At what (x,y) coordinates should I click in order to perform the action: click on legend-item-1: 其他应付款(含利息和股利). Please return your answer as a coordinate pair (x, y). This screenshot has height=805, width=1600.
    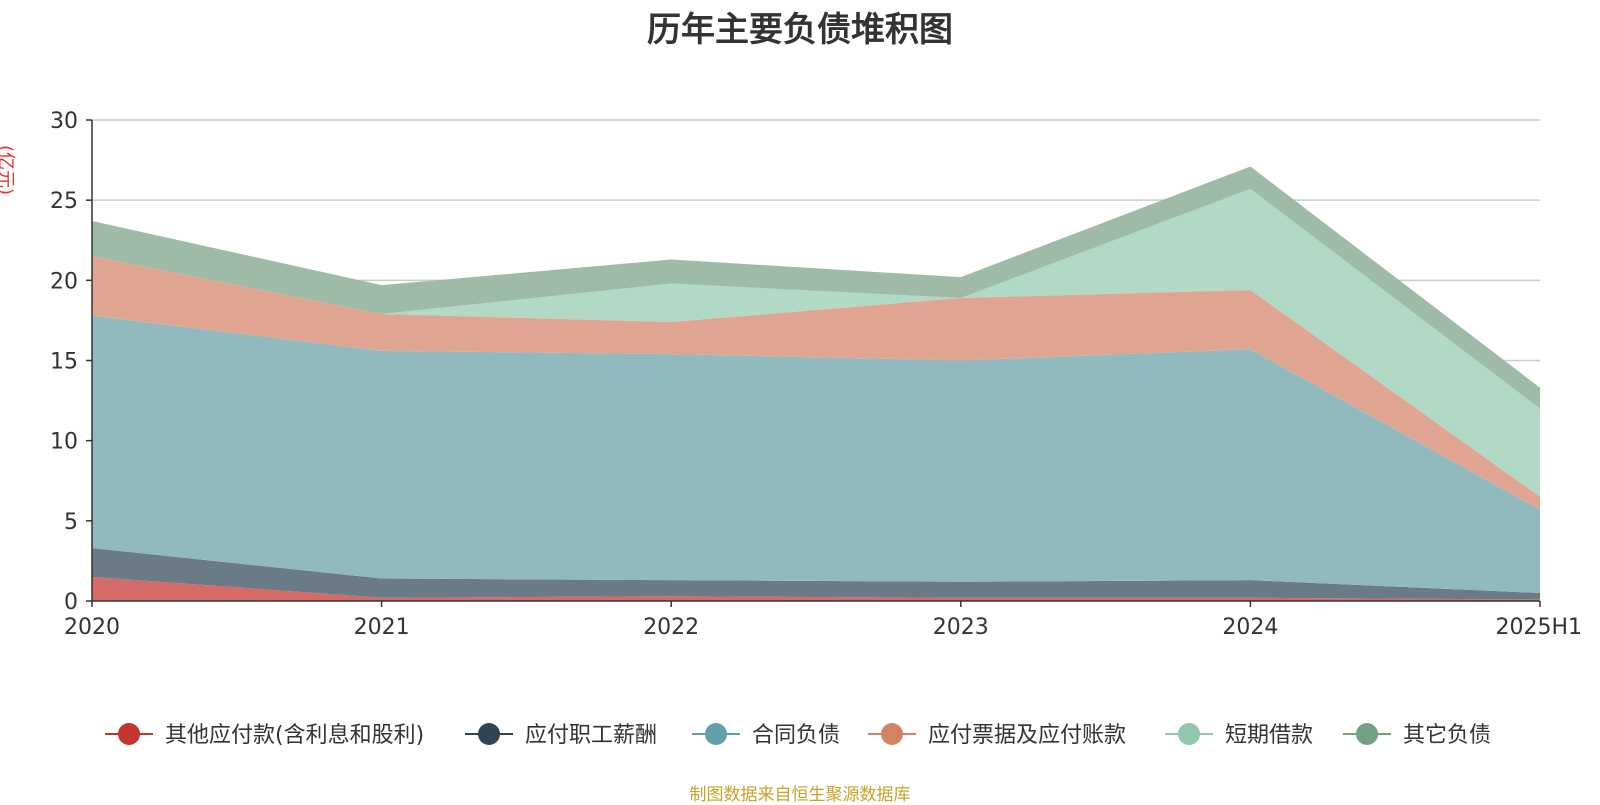
    Looking at the image, I should click on (264, 735).